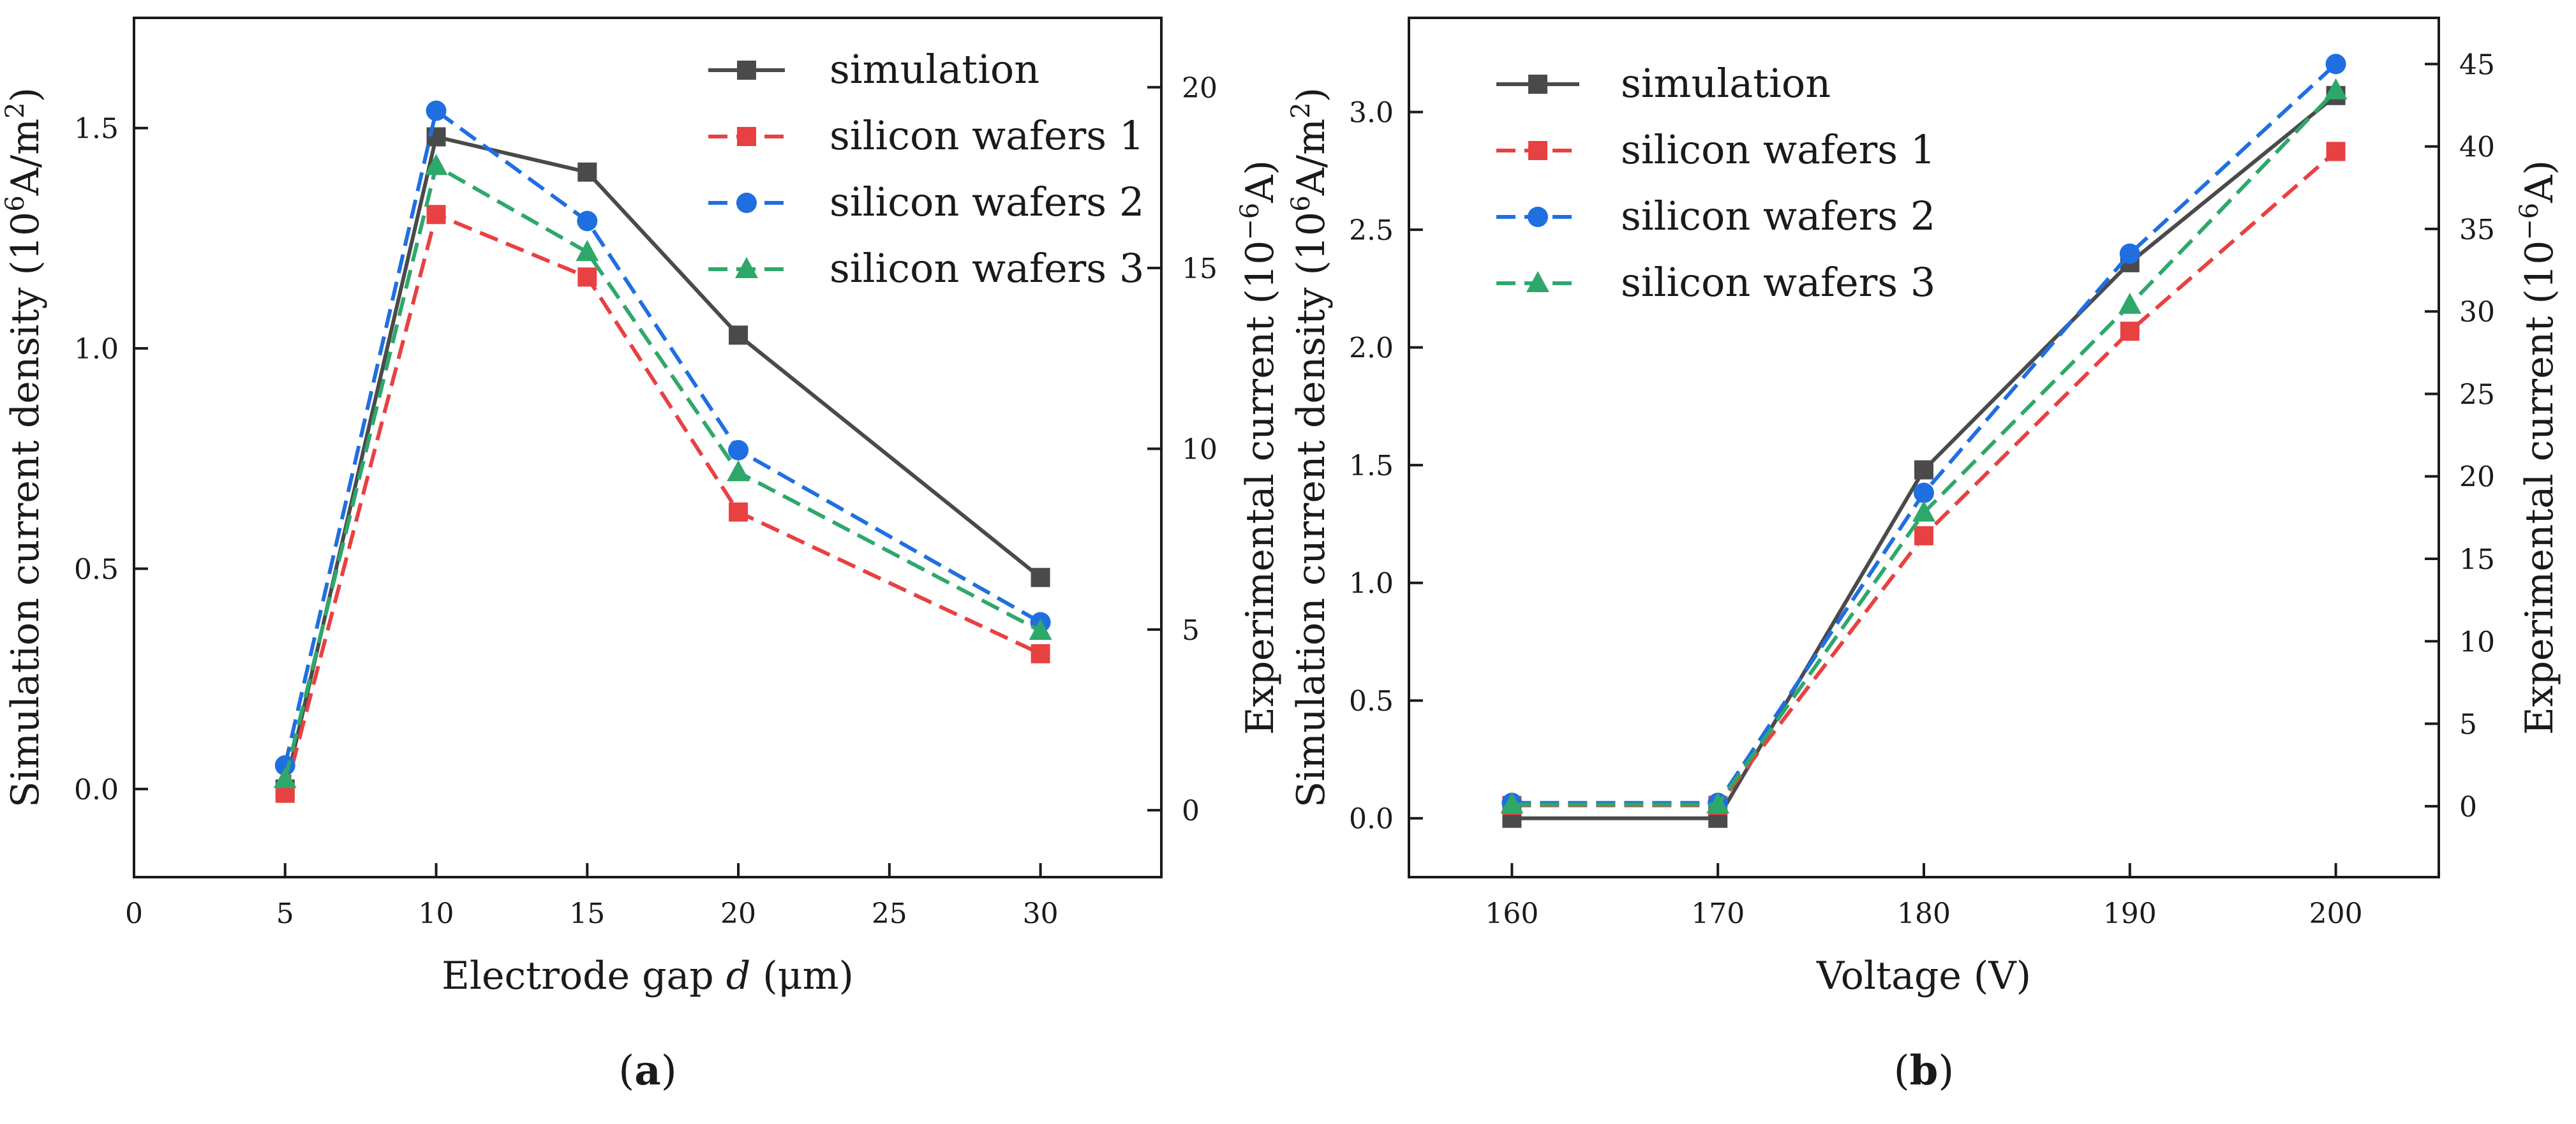 This screenshot has width=2576, height=1124. I want to click on x-tick-label: 160, so click(1511, 914).